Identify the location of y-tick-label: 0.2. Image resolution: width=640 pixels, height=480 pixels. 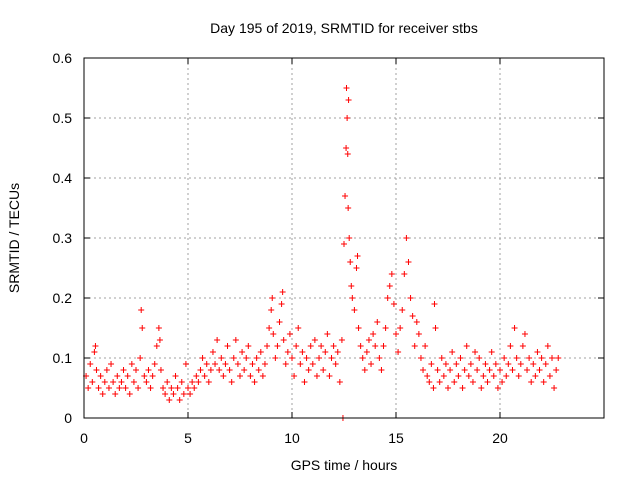
(63, 298).